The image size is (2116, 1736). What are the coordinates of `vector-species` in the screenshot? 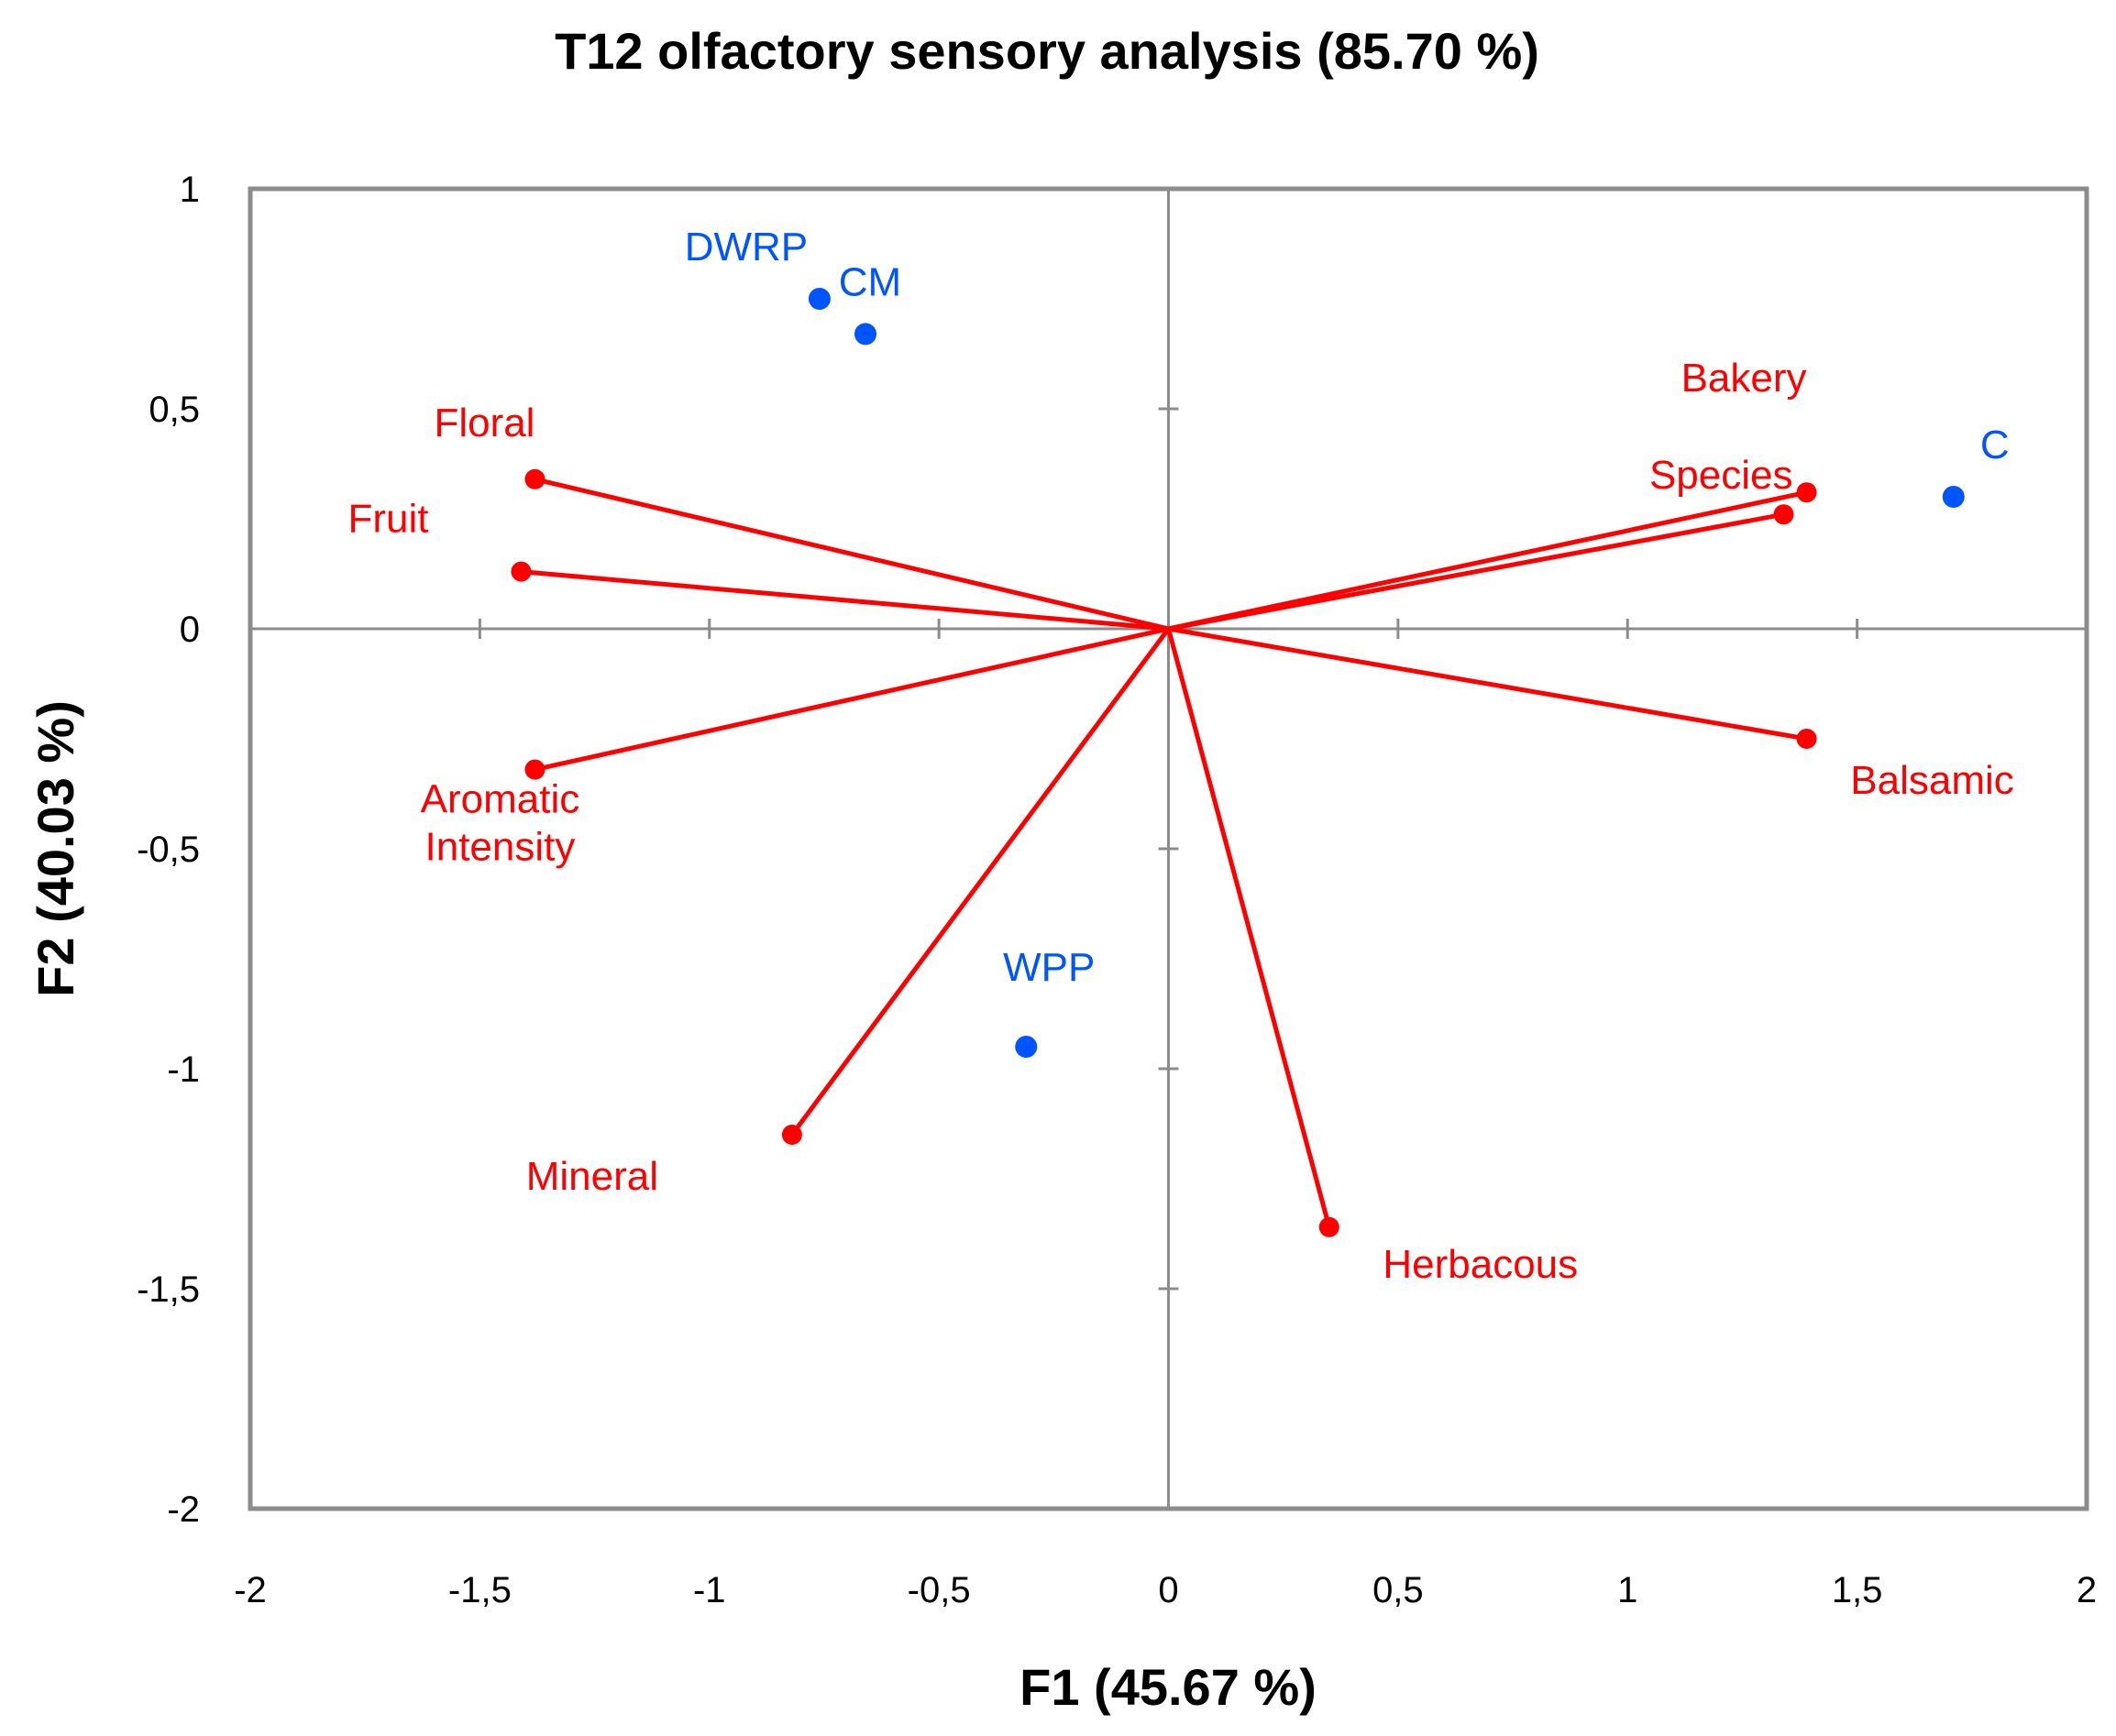 It's located at (1476, 571).